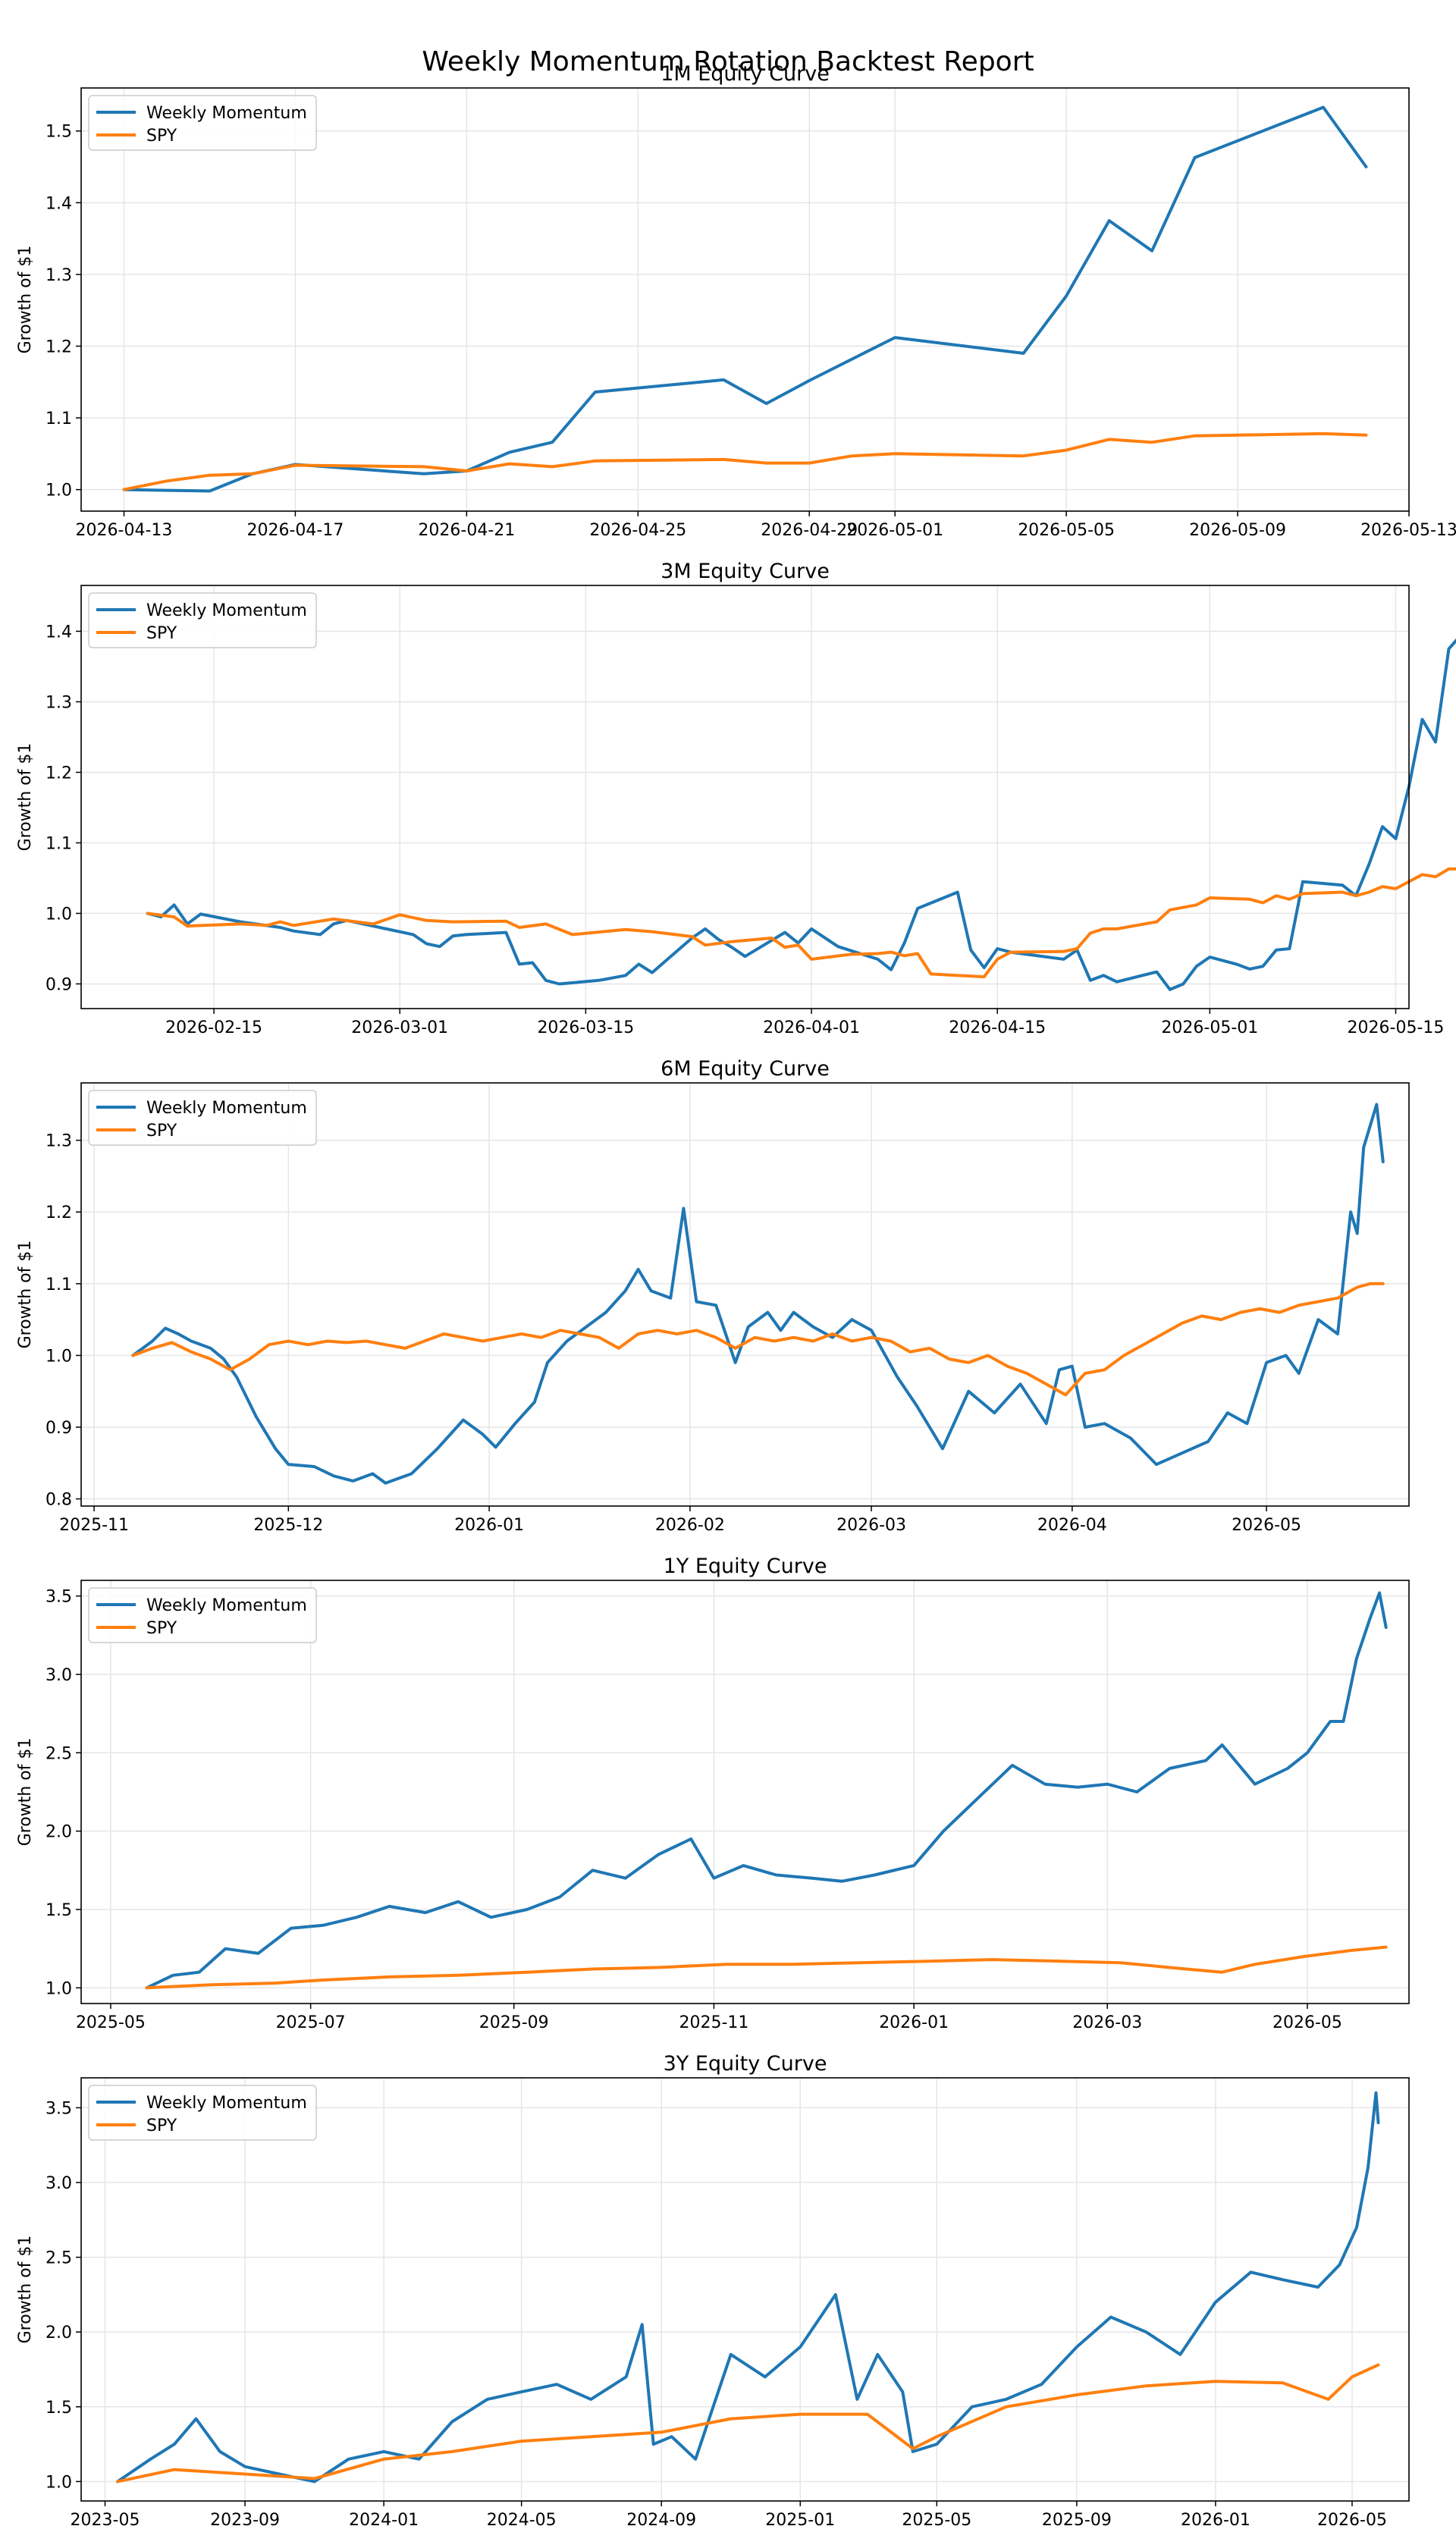  I want to click on x-tick-label: 2026-03-15, so click(585, 1027).